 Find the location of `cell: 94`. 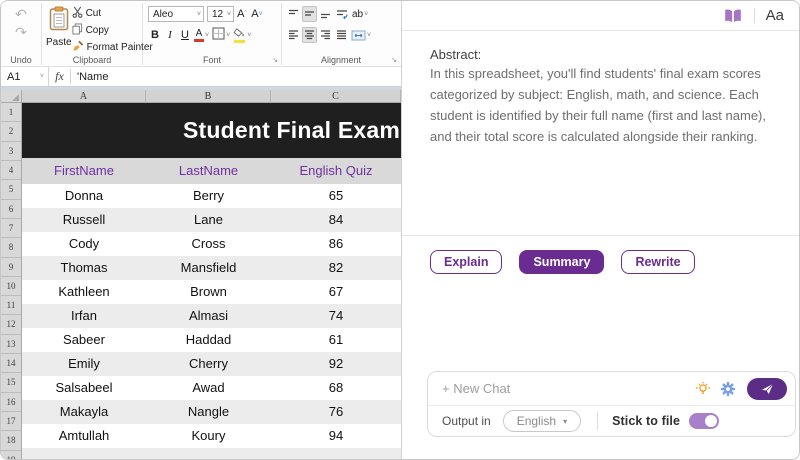

cell: 94 is located at coordinates (336, 435).